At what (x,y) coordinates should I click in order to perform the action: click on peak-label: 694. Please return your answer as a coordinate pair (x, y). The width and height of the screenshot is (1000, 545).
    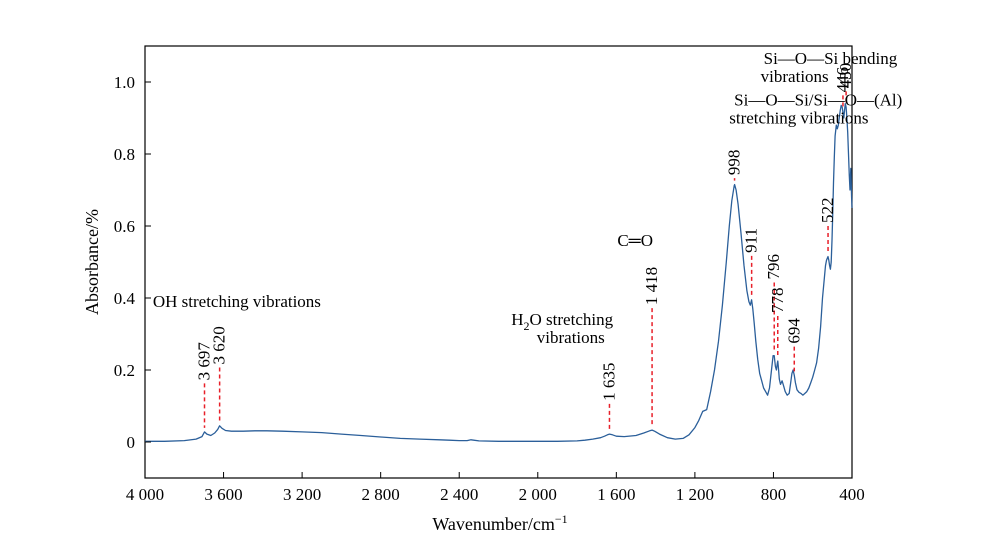
    Looking at the image, I should click on (793, 331).